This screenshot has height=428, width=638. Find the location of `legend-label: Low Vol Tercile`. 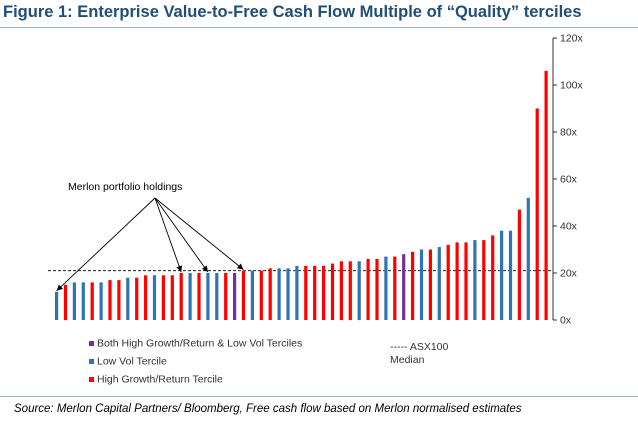

legend-label: Low Vol Tercile is located at coordinates (132, 362).